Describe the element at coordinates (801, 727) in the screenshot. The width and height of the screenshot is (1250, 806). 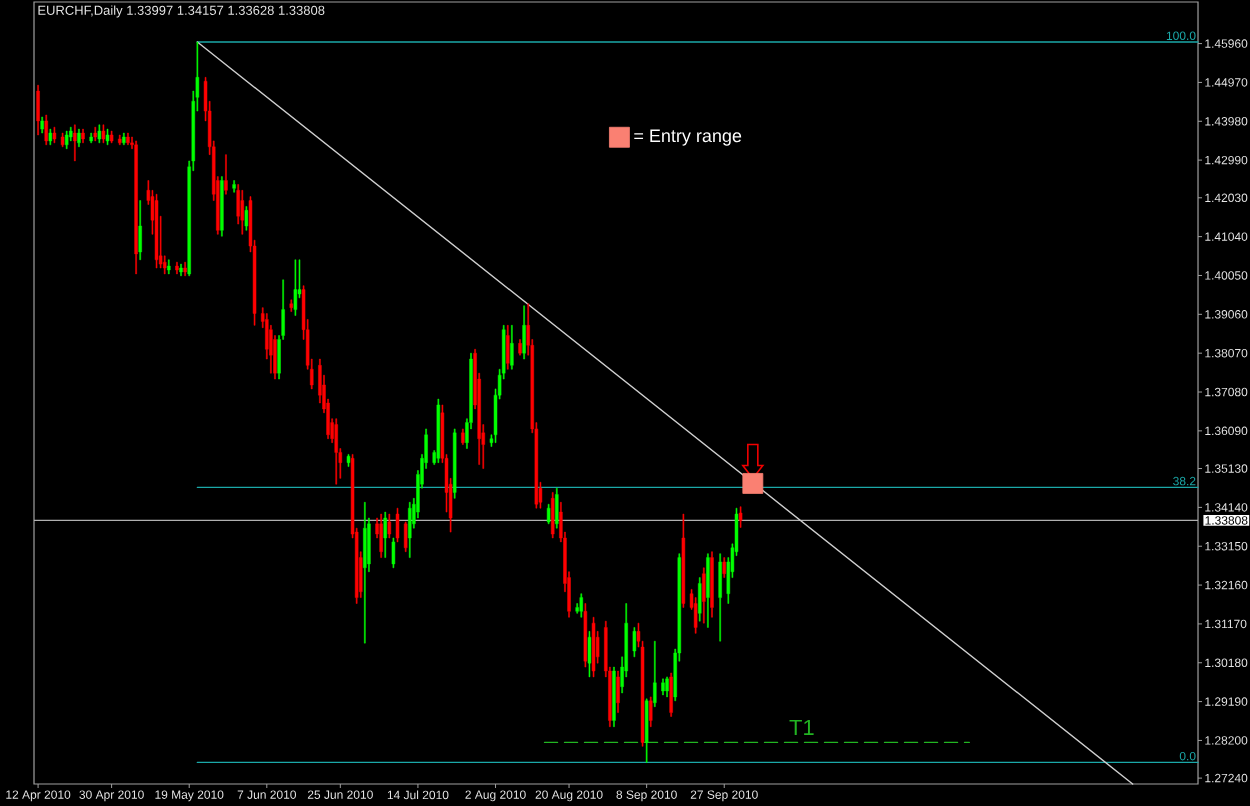
I see `annotation: T1` at that location.